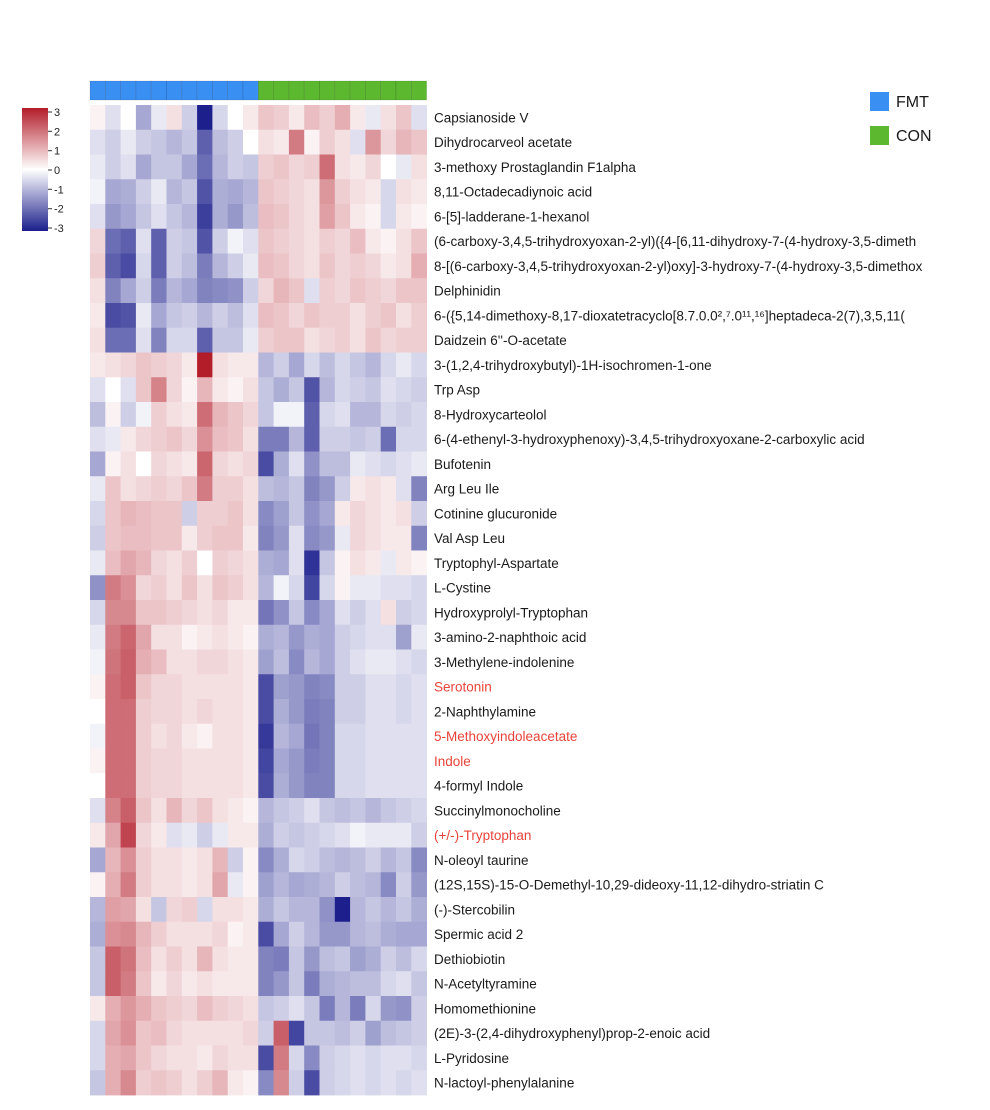  I want to click on row-label: 3-Methylene-indolenine, so click(504, 662).